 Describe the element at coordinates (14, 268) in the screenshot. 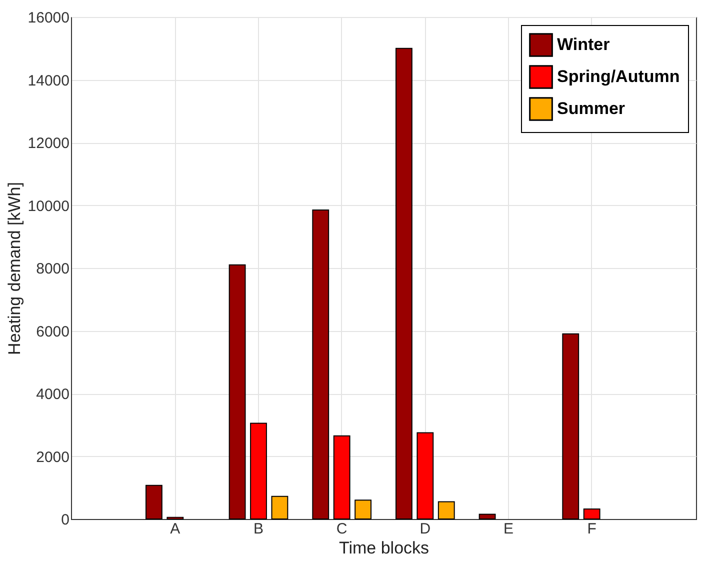

I see `y-axis-title: Heating demand [kWh]` at that location.